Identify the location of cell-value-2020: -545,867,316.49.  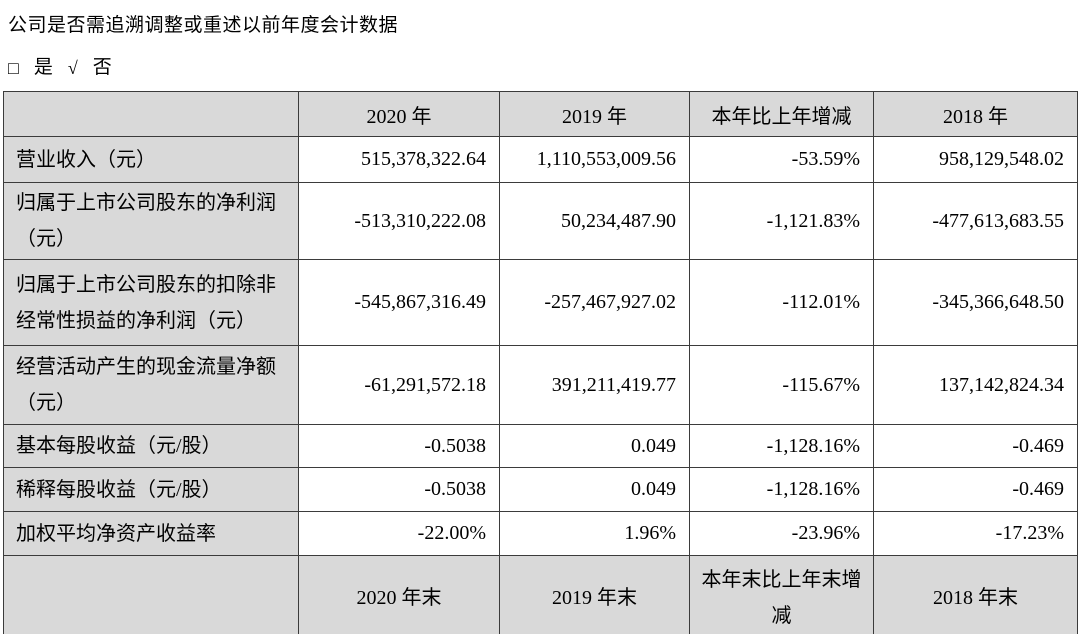
(399, 302).